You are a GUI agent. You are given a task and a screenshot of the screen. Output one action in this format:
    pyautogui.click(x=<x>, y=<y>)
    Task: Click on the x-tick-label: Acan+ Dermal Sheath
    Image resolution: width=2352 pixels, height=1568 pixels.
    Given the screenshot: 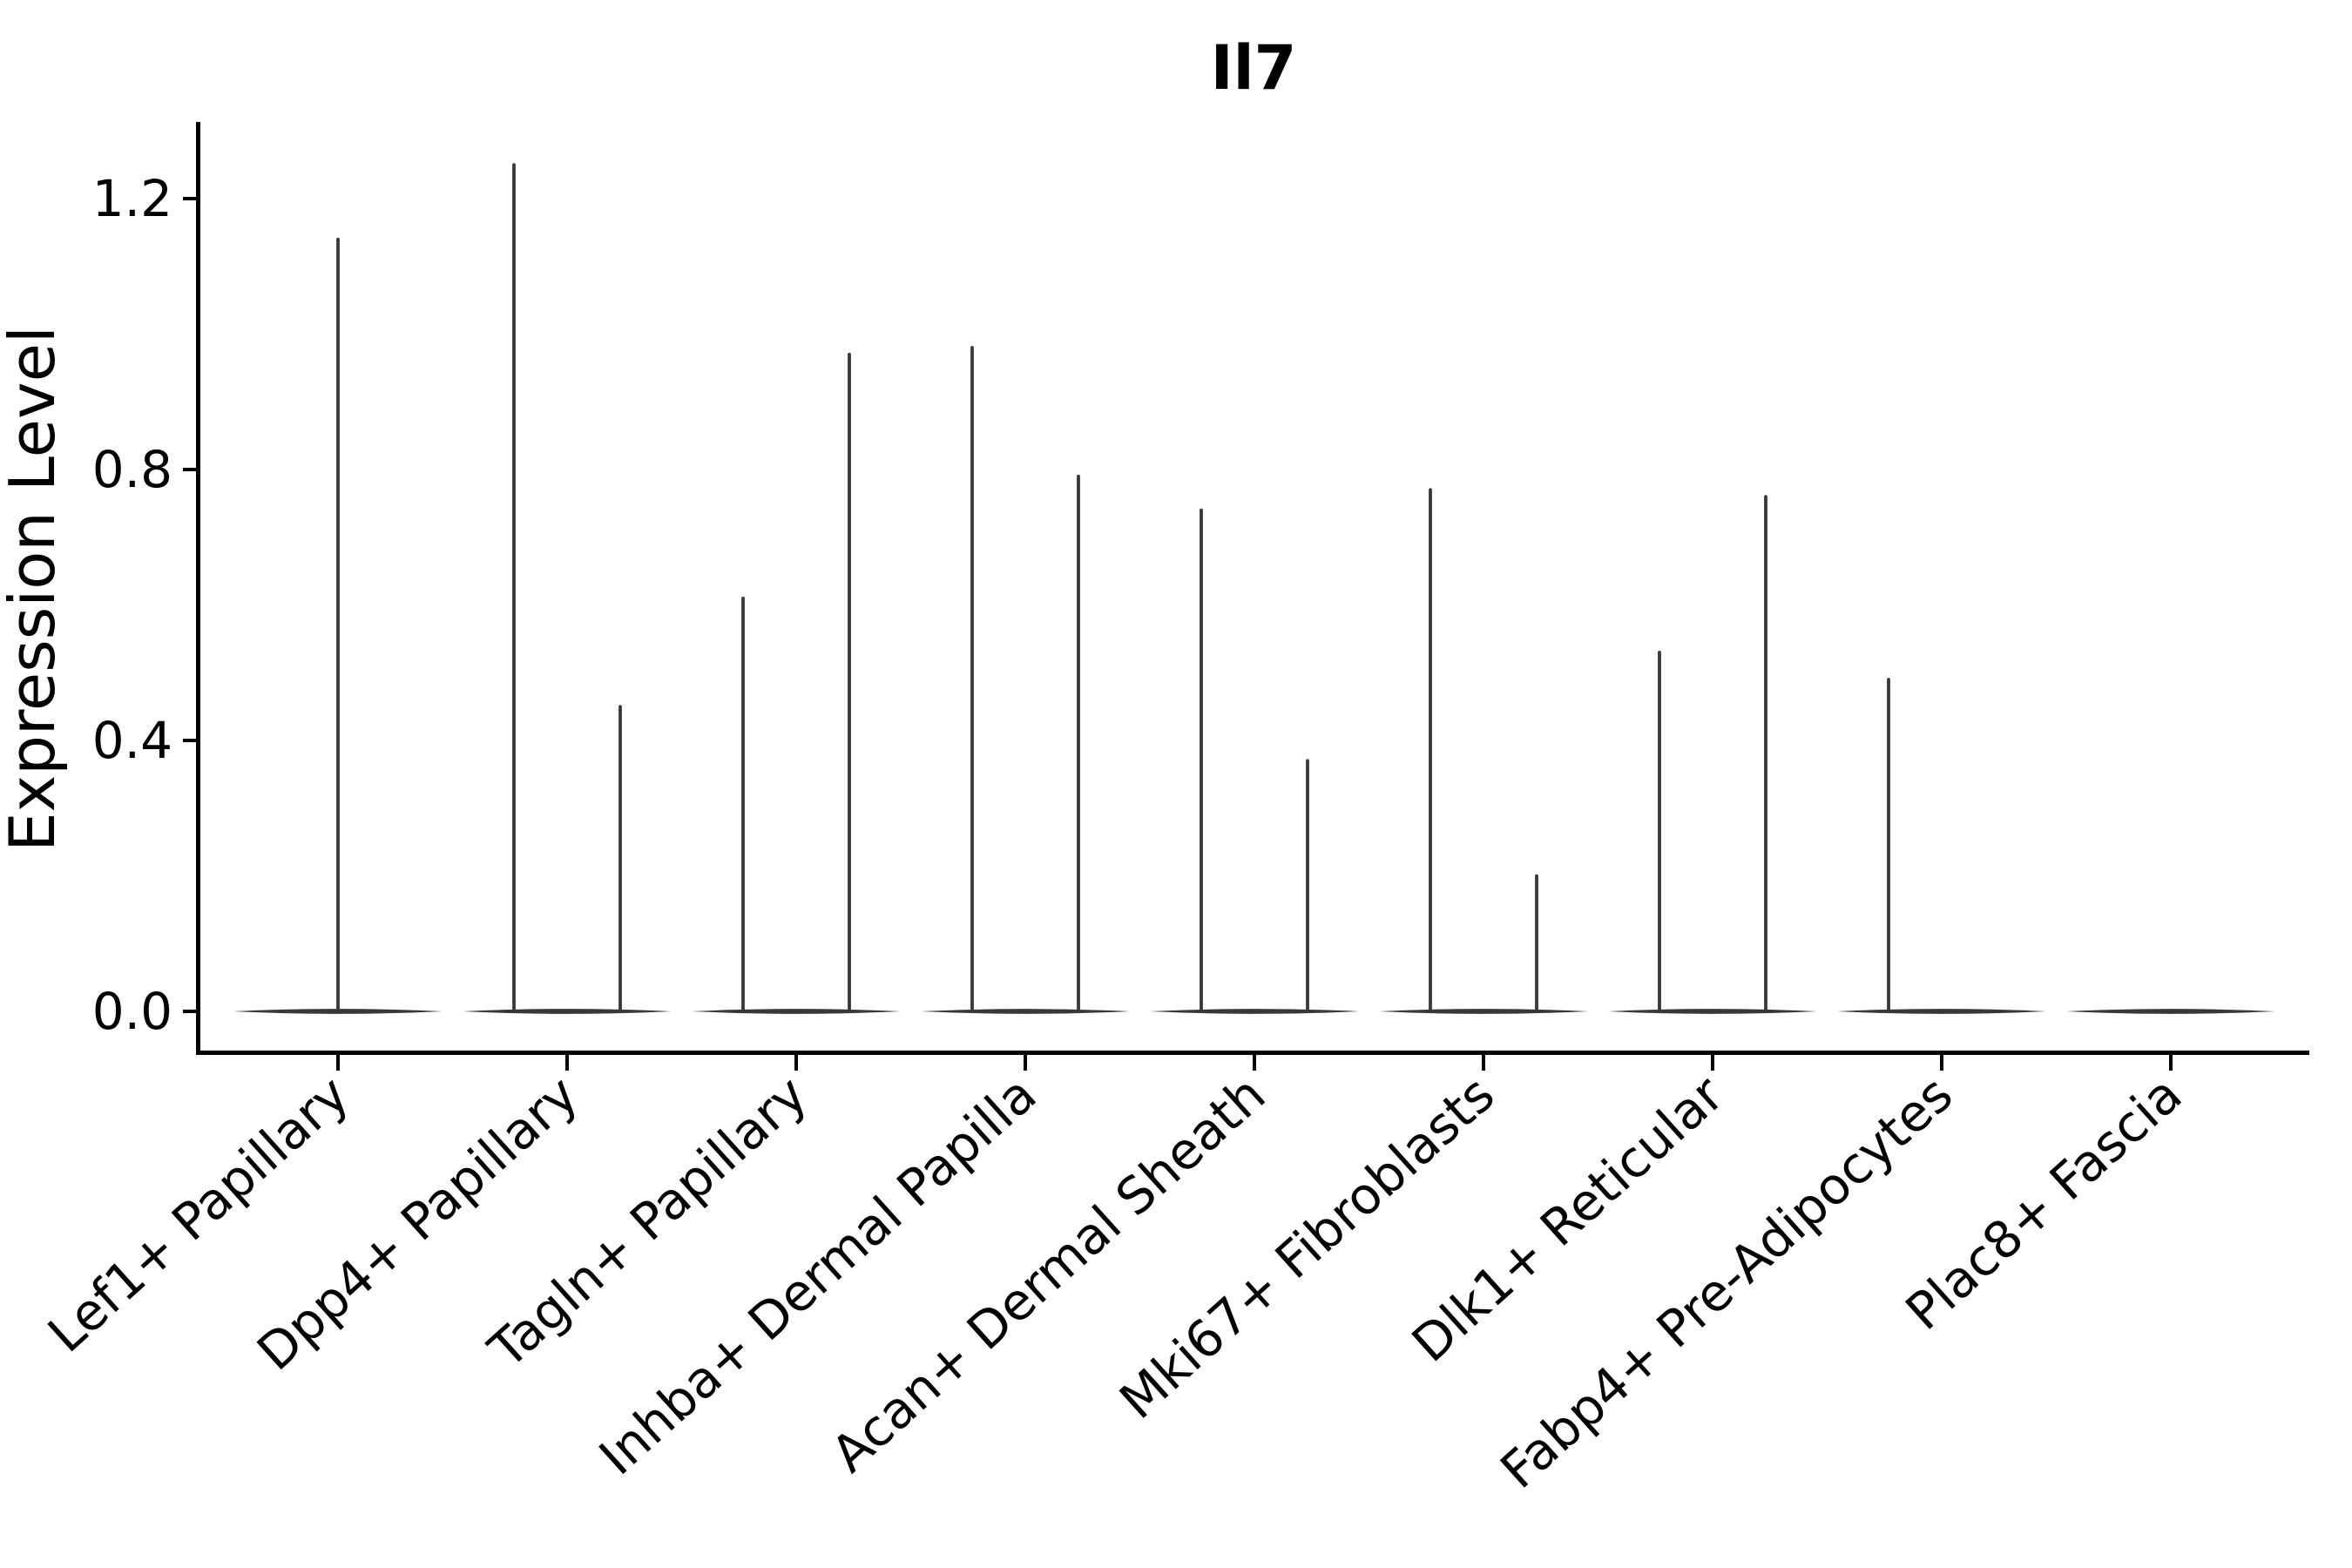 What is the action you would take?
    pyautogui.click(x=1048, y=1274)
    